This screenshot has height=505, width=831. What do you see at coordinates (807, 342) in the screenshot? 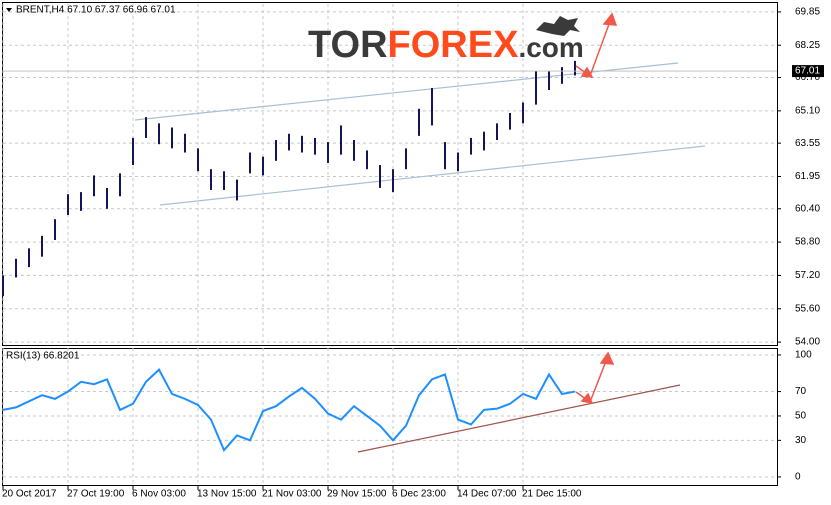
I see `y-tick-label: 54.00` at bounding box center [807, 342].